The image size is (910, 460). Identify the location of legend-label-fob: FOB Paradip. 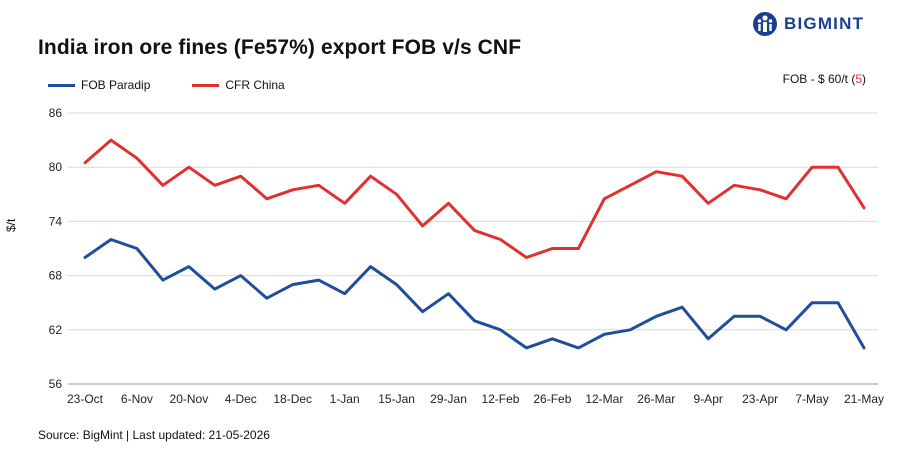
(116, 85).